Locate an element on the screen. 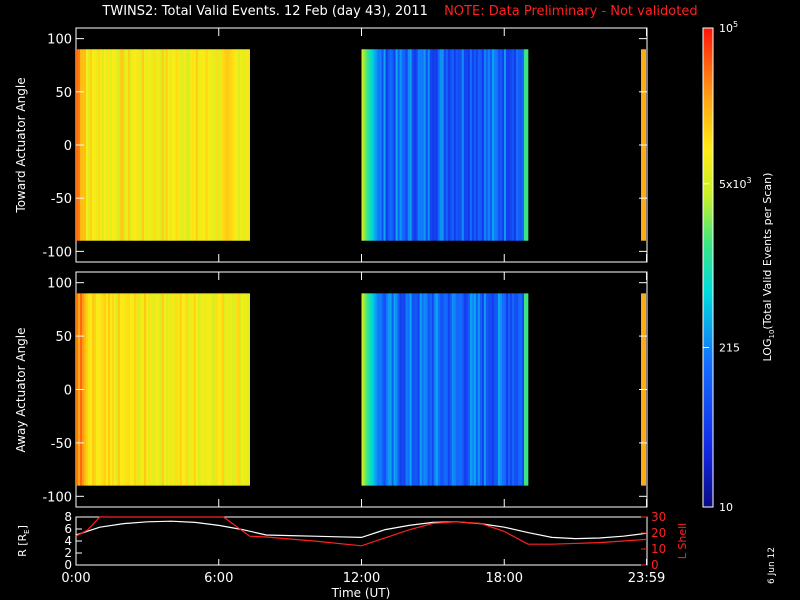 Image resolution: width=800 pixels, height=600 pixels. lshell-tick-label: 10 is located at coordinates (658, 549).